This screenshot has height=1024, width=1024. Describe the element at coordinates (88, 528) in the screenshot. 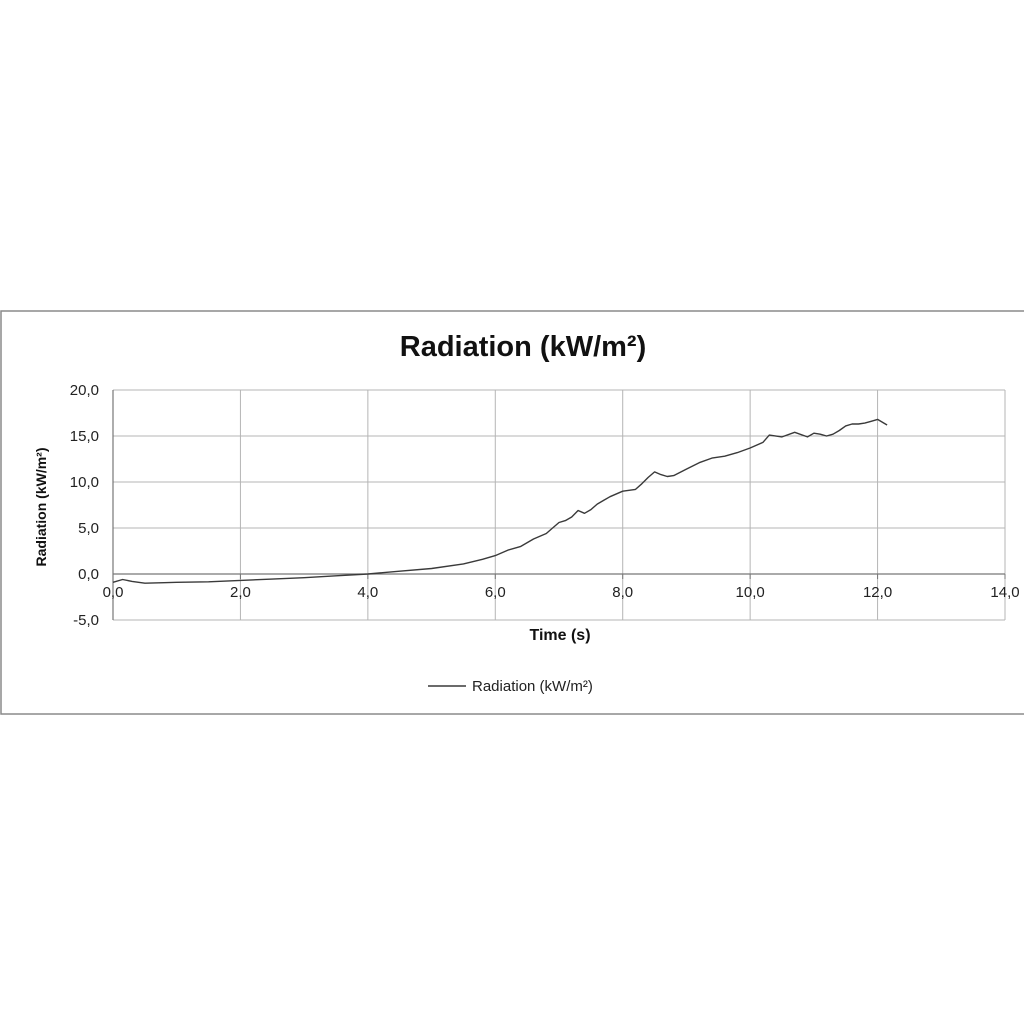

I see `y-tick-label: 5,0` at that location.